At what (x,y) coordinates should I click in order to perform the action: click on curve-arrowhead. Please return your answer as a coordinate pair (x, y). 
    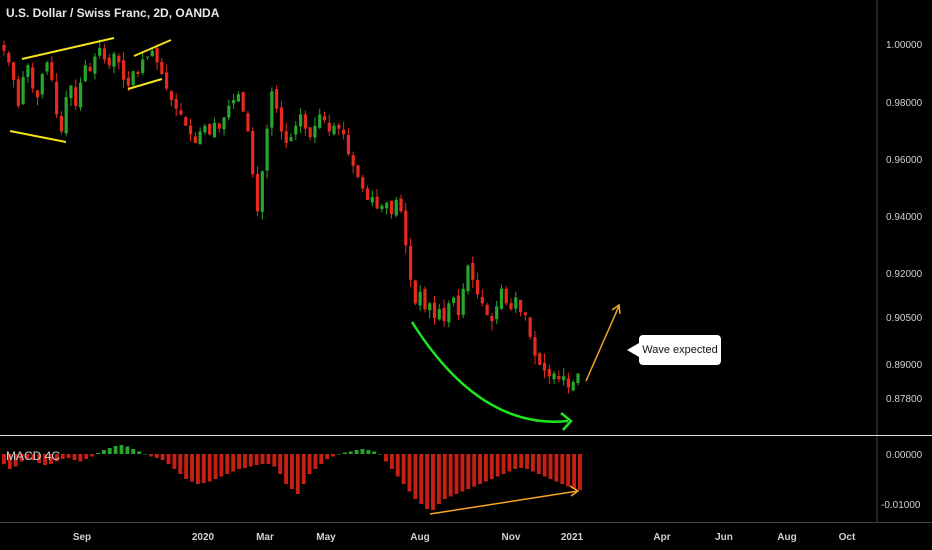
    Looking at the image, I should click on (566, 421).